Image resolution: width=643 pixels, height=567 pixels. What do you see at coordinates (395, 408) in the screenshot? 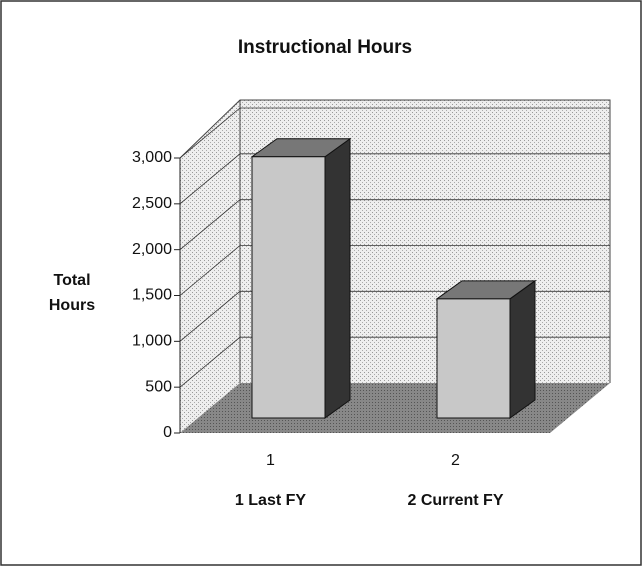
I see `floor` at bounding box center [395, 408].